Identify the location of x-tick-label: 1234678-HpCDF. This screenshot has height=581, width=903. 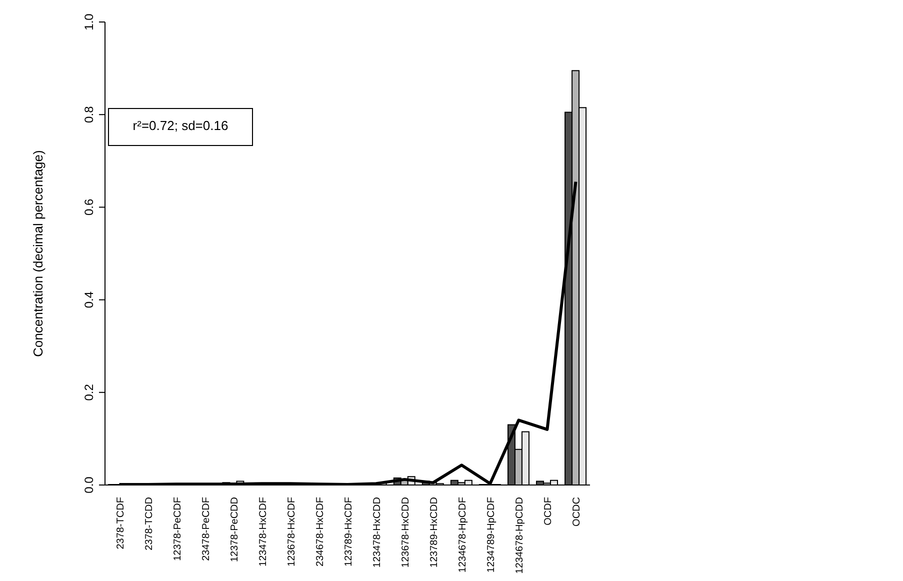
(463, 535).